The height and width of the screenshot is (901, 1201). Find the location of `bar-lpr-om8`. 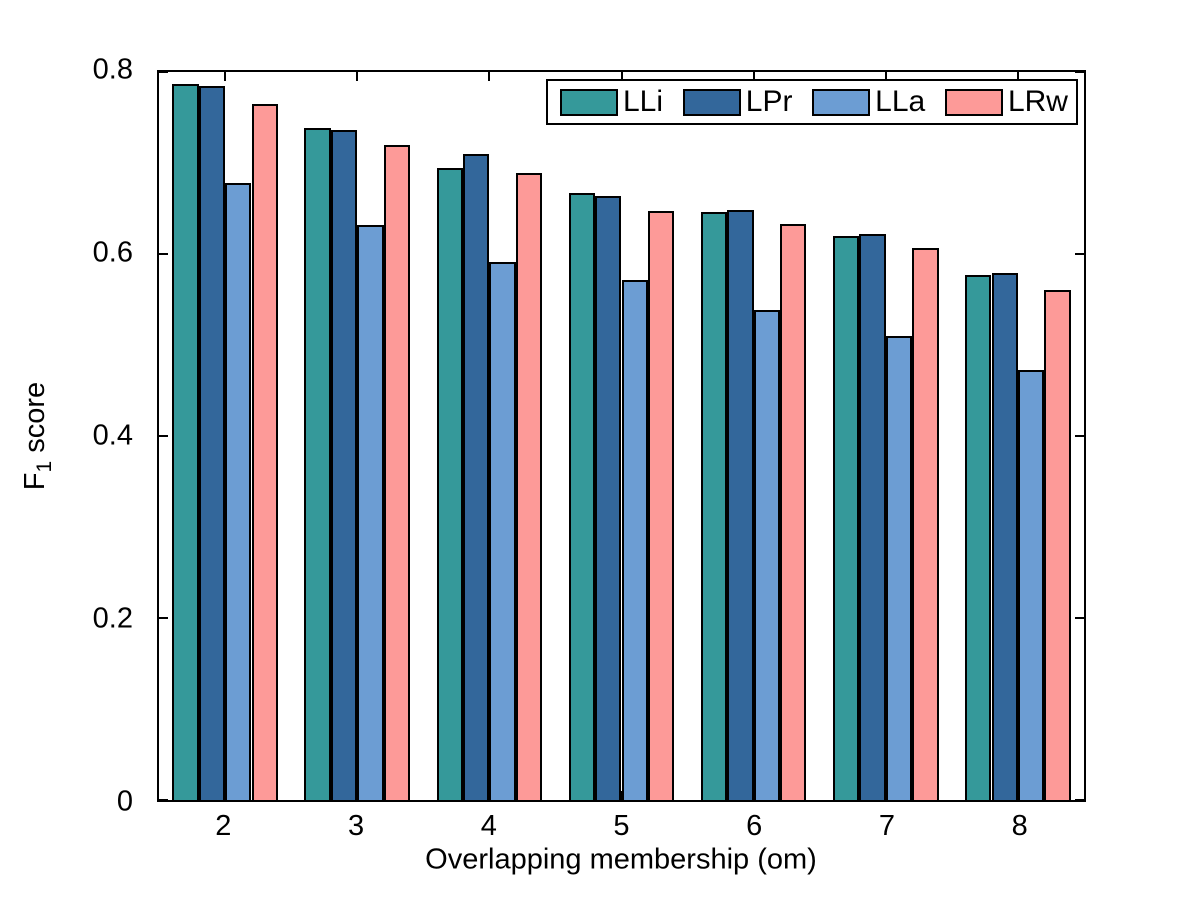

bar-lpr-om8 is located at coordinates (1004, 536).